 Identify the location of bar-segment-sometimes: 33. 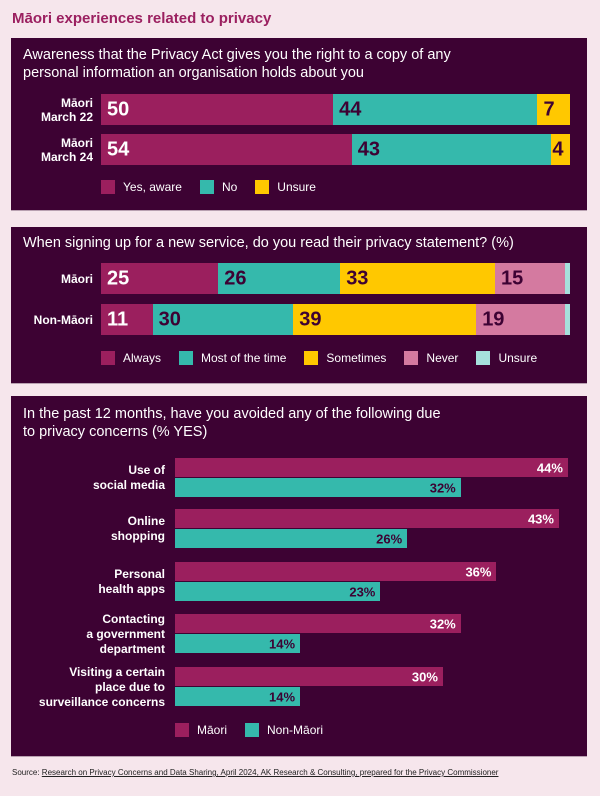
(417, 278).